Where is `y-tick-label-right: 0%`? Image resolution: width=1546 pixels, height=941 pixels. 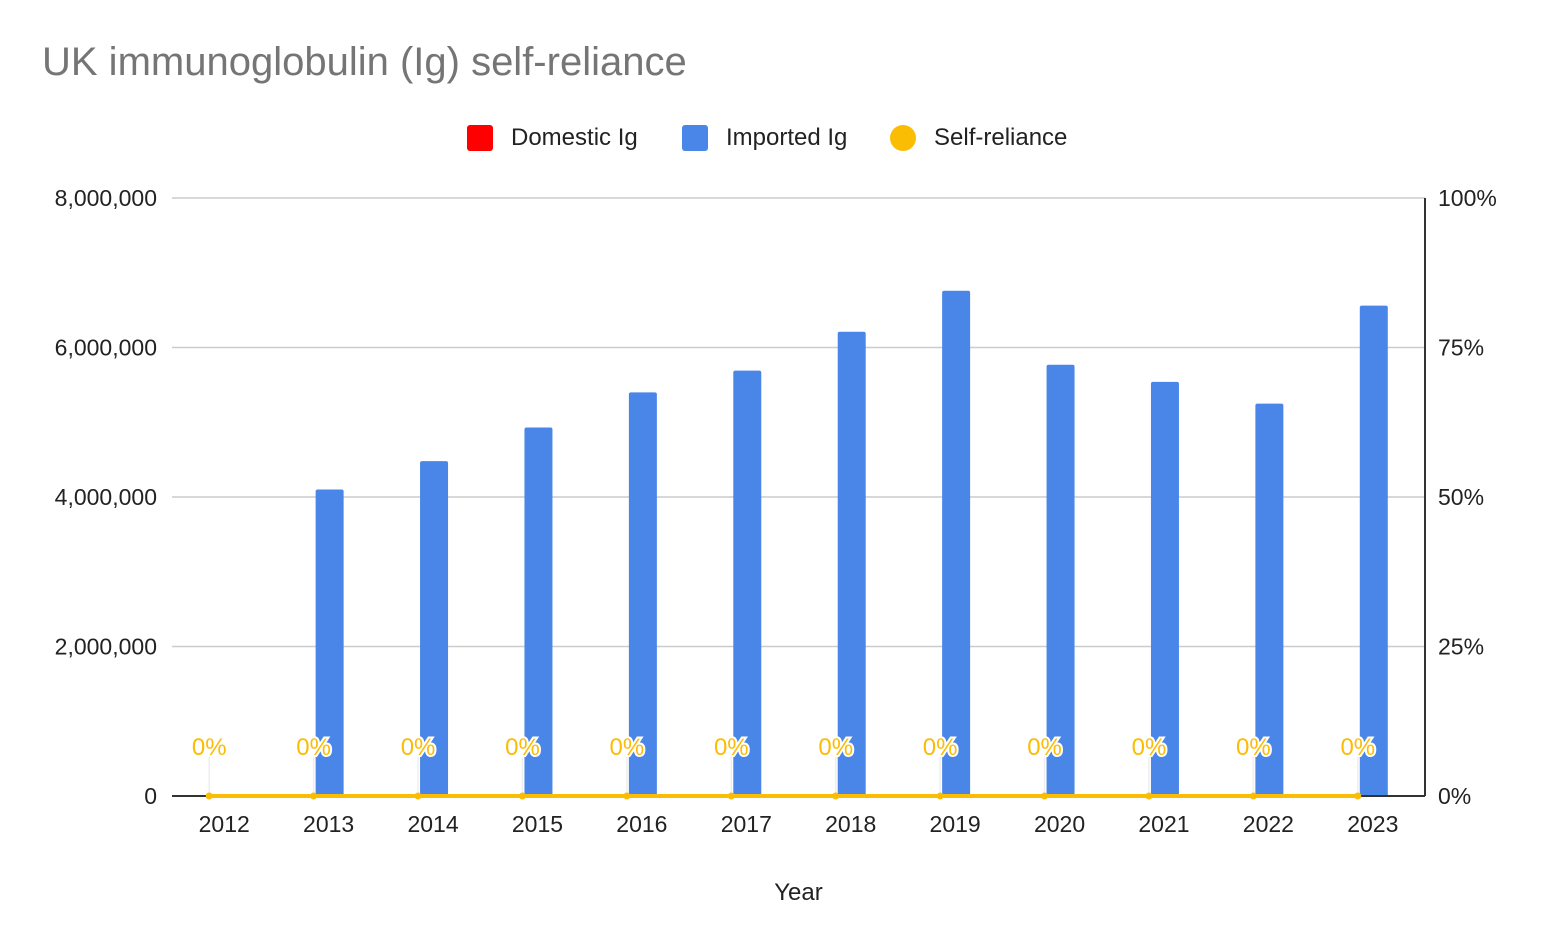
y-tick-label-right: 0% is located at coordinates (1454, 796).